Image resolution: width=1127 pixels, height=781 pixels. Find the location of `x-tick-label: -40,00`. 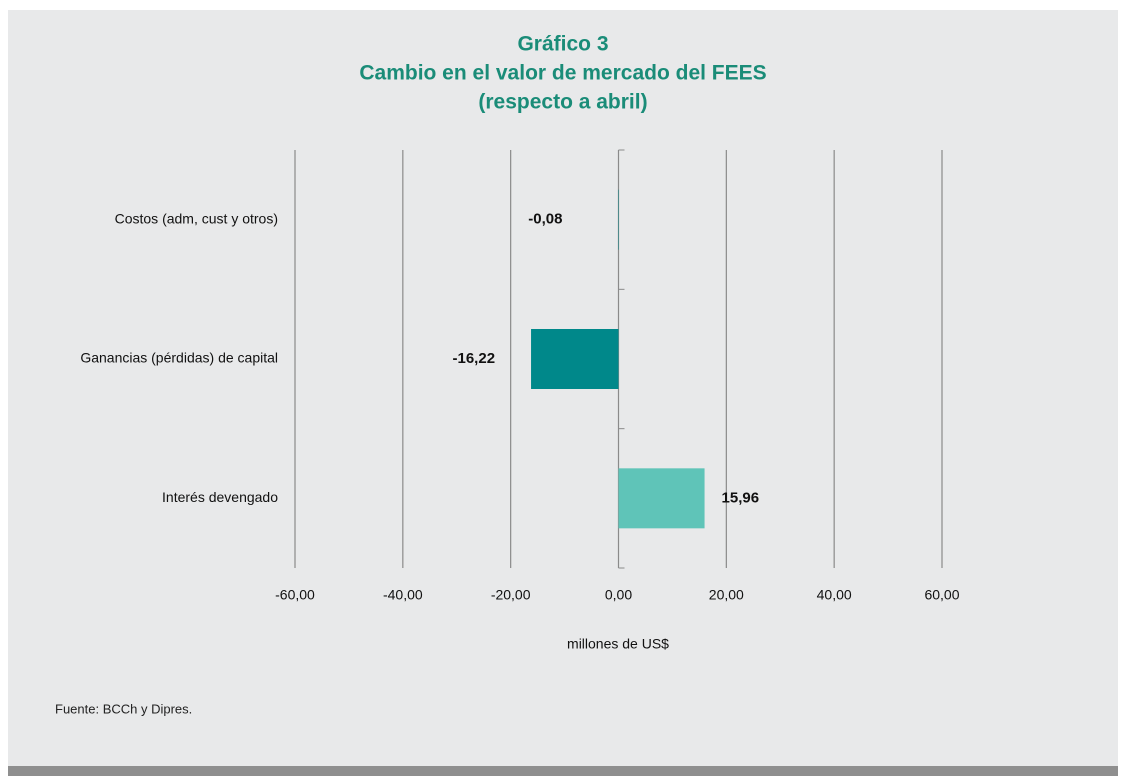

x-tick-label: -40,00 is located at coordinates (403, 595).